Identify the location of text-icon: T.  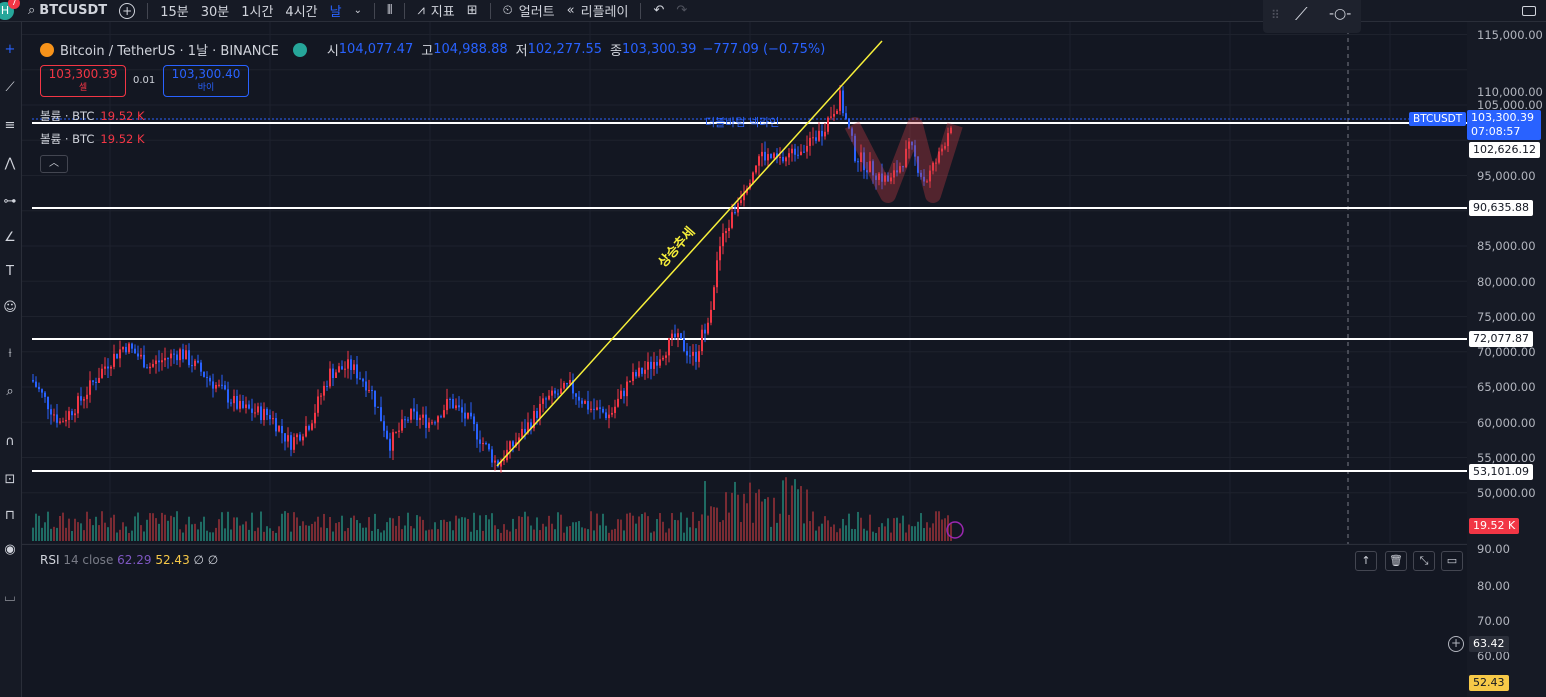
(10, 271).